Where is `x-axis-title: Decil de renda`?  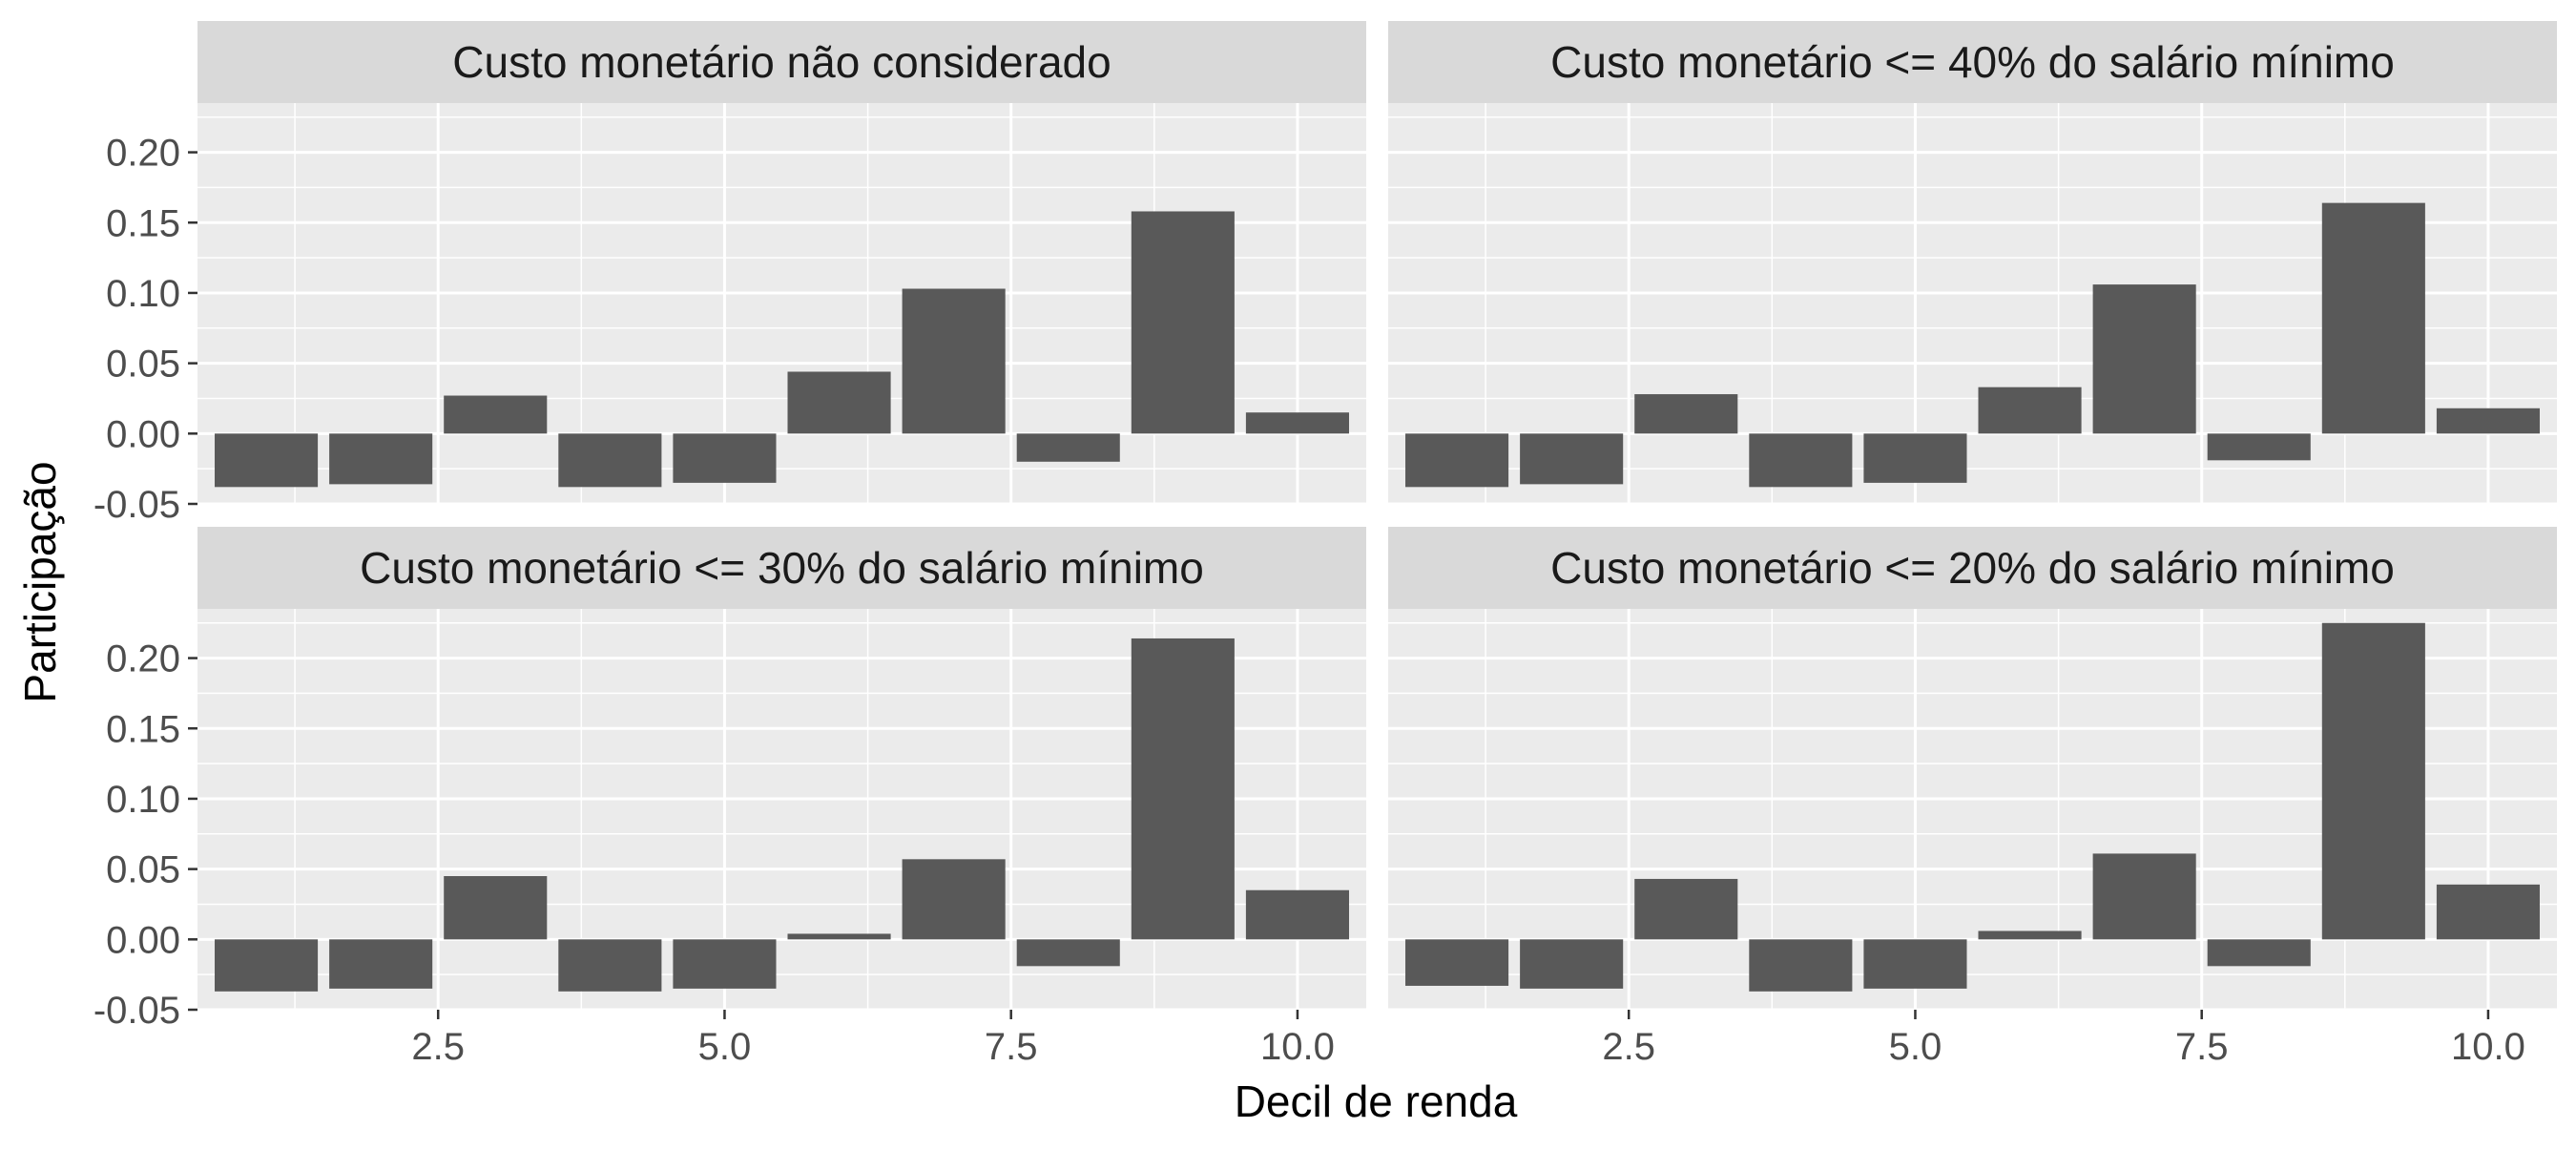 x-axis-title: Decil de renda is located at coordinates (1376, 1101).